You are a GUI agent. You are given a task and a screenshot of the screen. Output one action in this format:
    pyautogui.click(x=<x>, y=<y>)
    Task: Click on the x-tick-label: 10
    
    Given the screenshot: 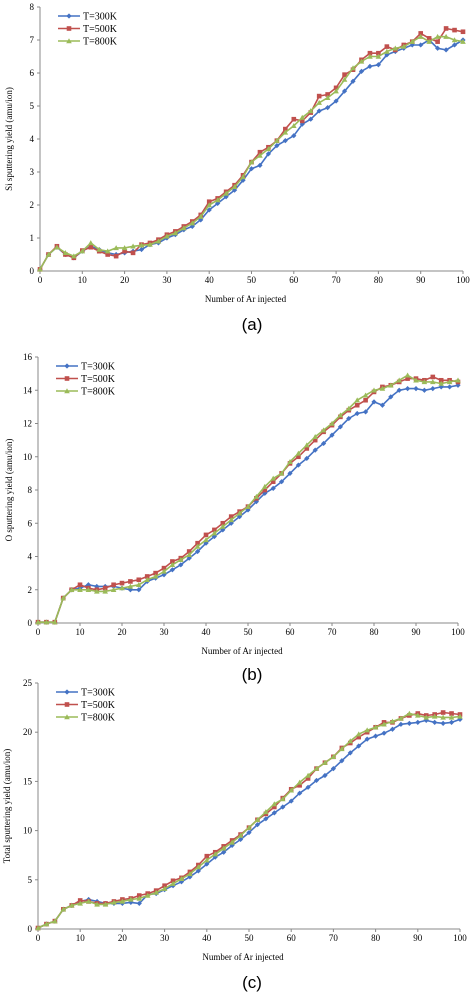 What is the action you would take?
    pyautogui.click(x=83, y=280)
    